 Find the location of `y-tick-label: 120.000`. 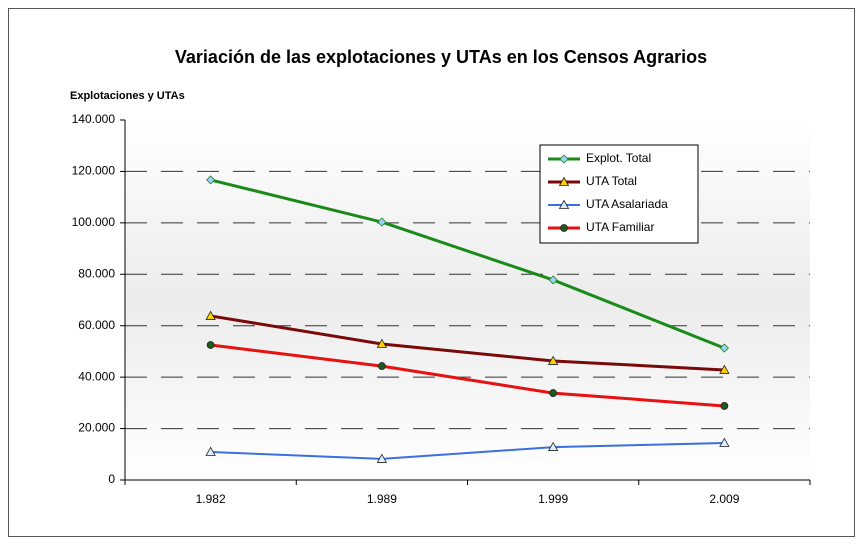

y-tick-label: 120.000 is located at coordinates (94, 171).